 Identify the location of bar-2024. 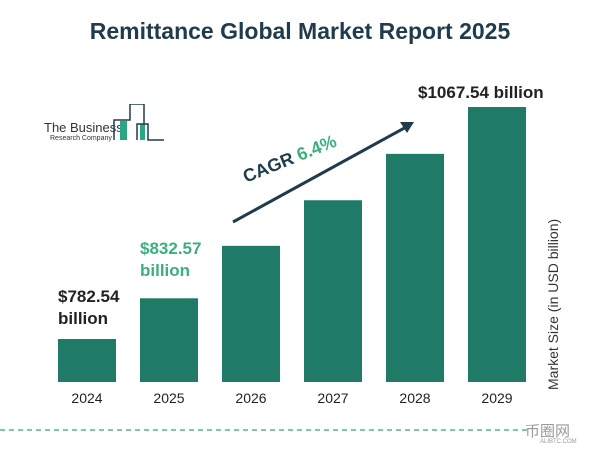
(87, 360).